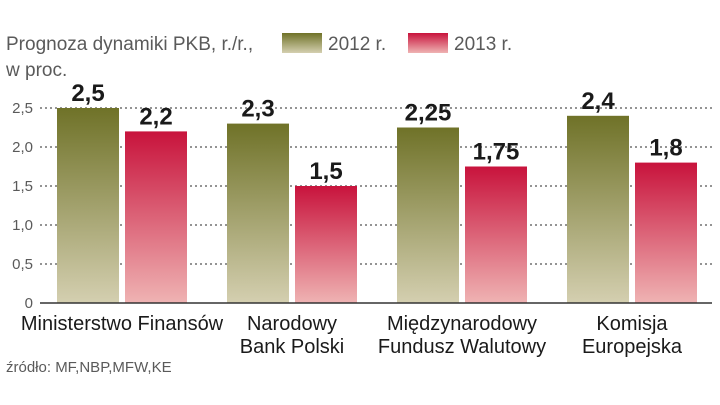 This screenshot has height=405, width=720. Describe the element at coordinates (257, 109) in the screenshot. I see `data-label: 2,3` at that location.